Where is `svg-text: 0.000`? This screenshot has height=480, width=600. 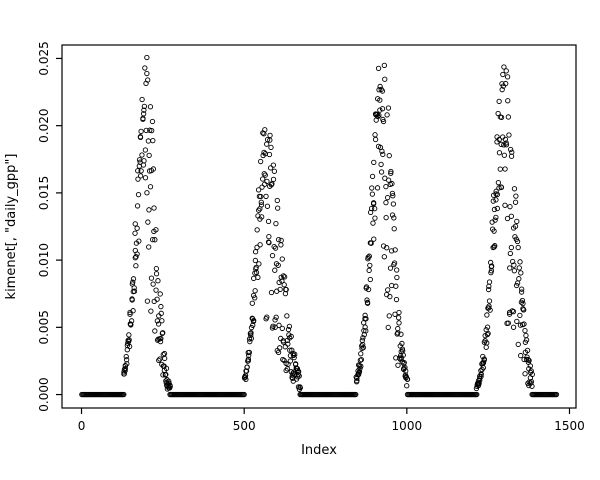 svg-text: 0.000 is located at coordinates (44, 394).